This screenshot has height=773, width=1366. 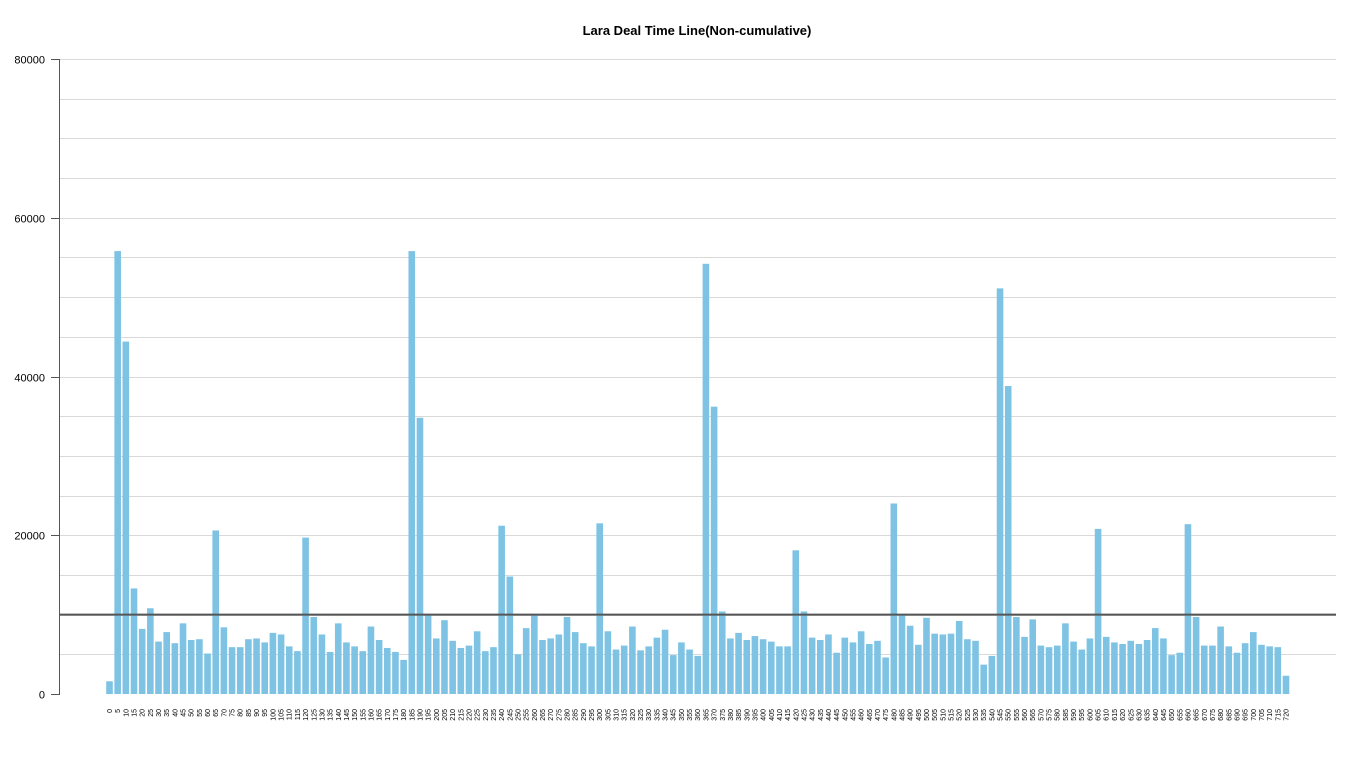 I want to click on x-tick-label: 515, so click(x=952, y=715).